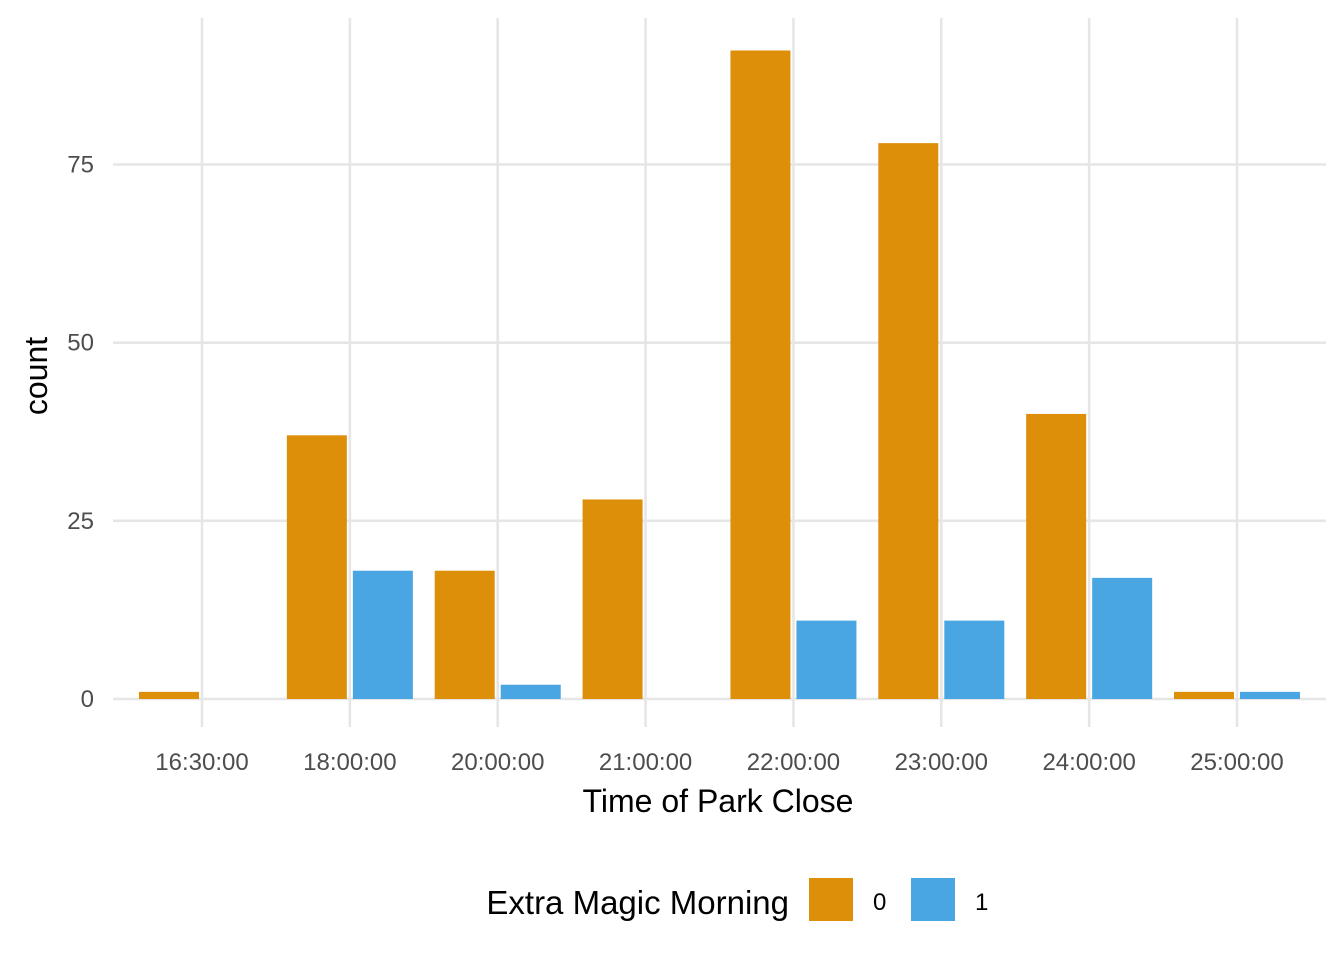  I want to click on bar-series-1-23:00:00, so click(974, 659).